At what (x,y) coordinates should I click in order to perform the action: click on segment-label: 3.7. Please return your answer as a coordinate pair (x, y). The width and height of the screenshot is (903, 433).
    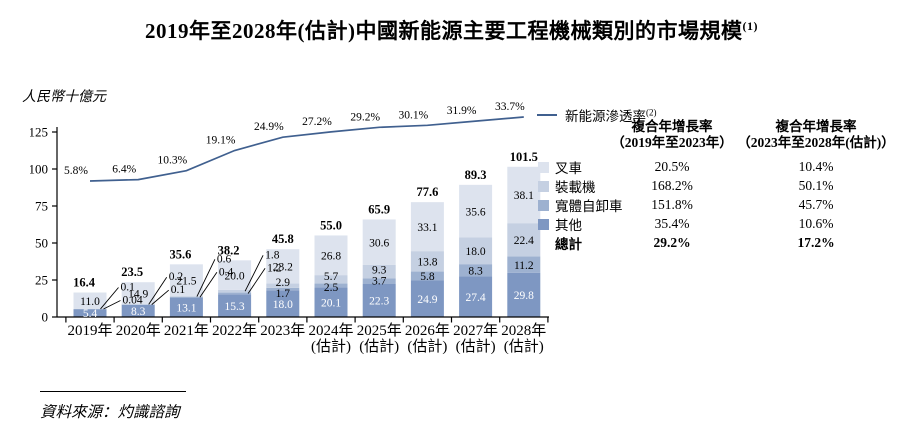
    Looking at the image, I should click on (379, 281).